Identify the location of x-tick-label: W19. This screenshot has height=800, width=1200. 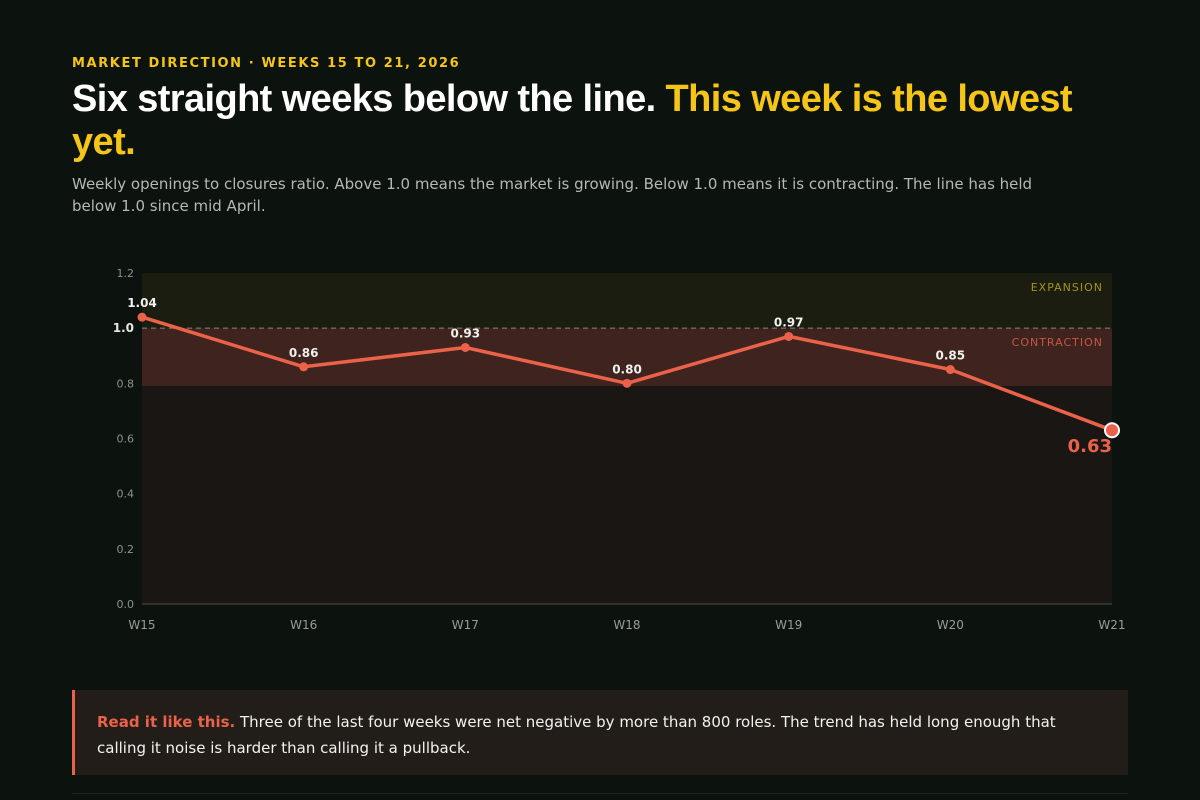
(788, 625).